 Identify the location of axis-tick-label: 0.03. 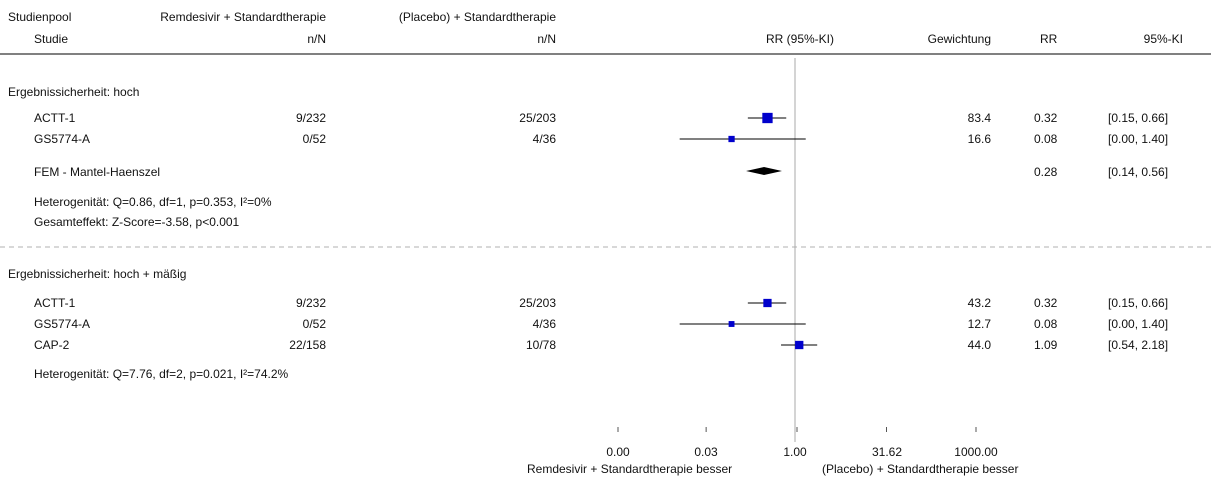
(706, 452).